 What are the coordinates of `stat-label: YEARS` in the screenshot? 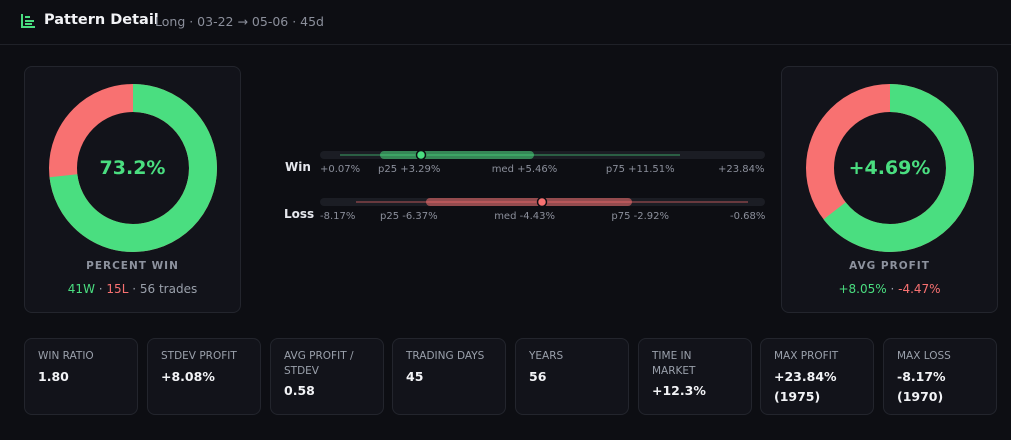 It's located at (546, 356).